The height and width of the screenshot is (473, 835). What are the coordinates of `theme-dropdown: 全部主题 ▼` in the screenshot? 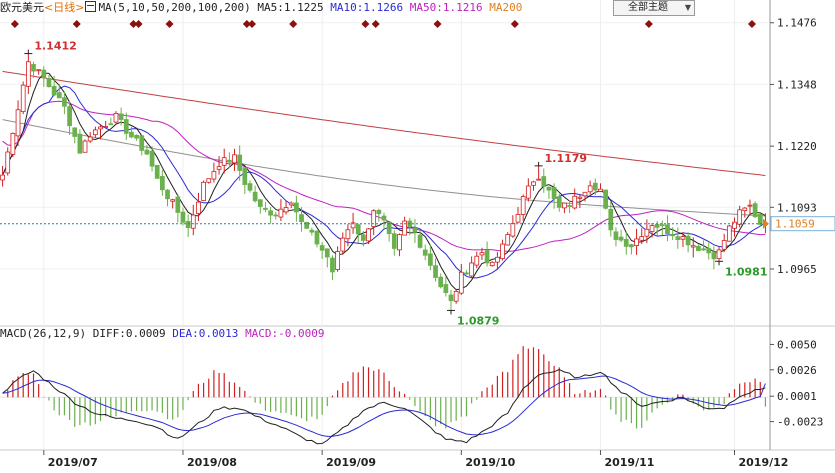 It's located at (654, 8).